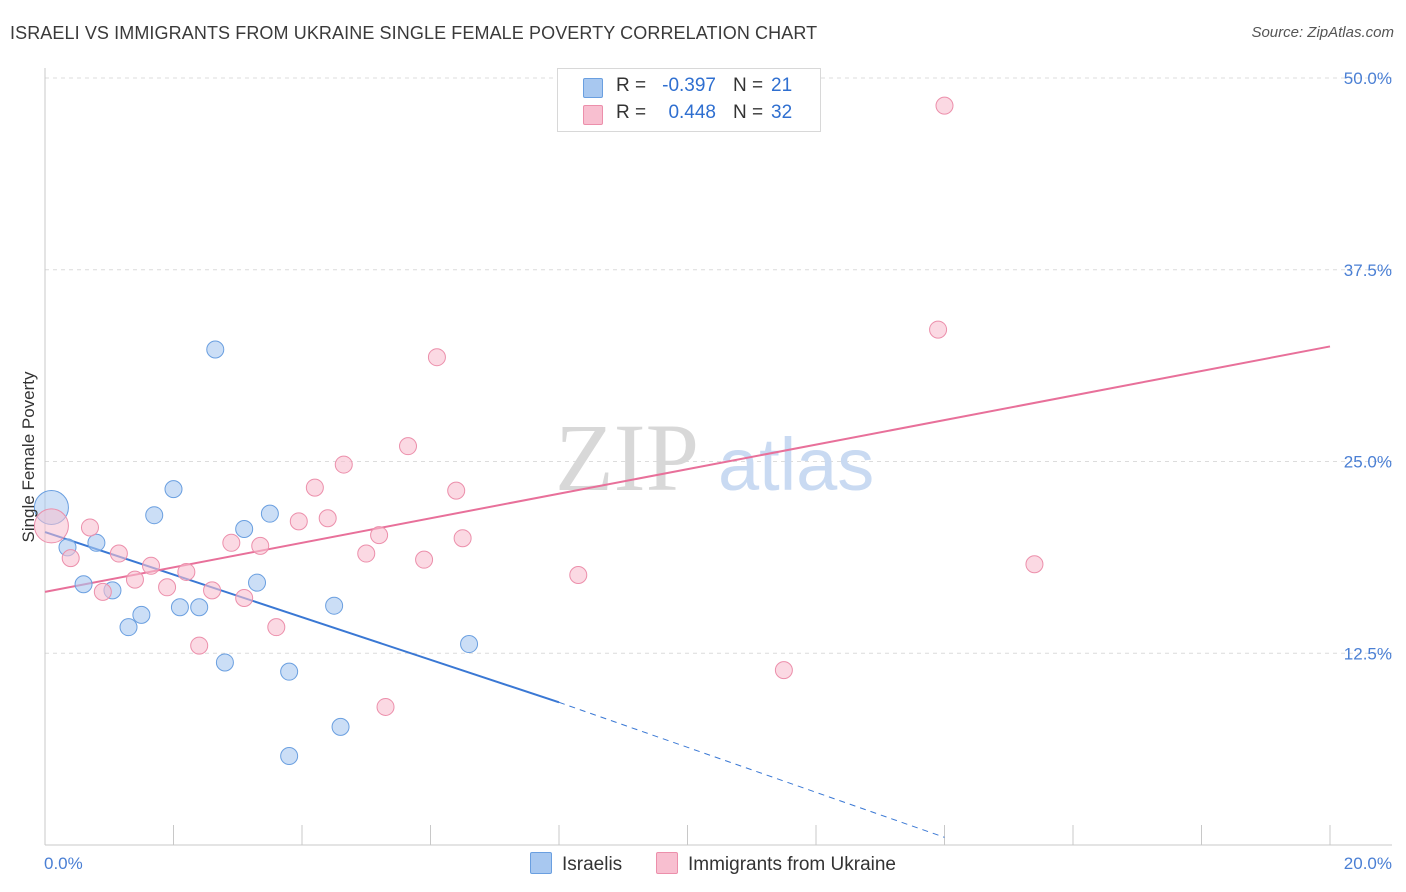 Image resolution: width=1406 pixels, height=892 pixels. I want to click on trend-line-extension, so click(751, 769).